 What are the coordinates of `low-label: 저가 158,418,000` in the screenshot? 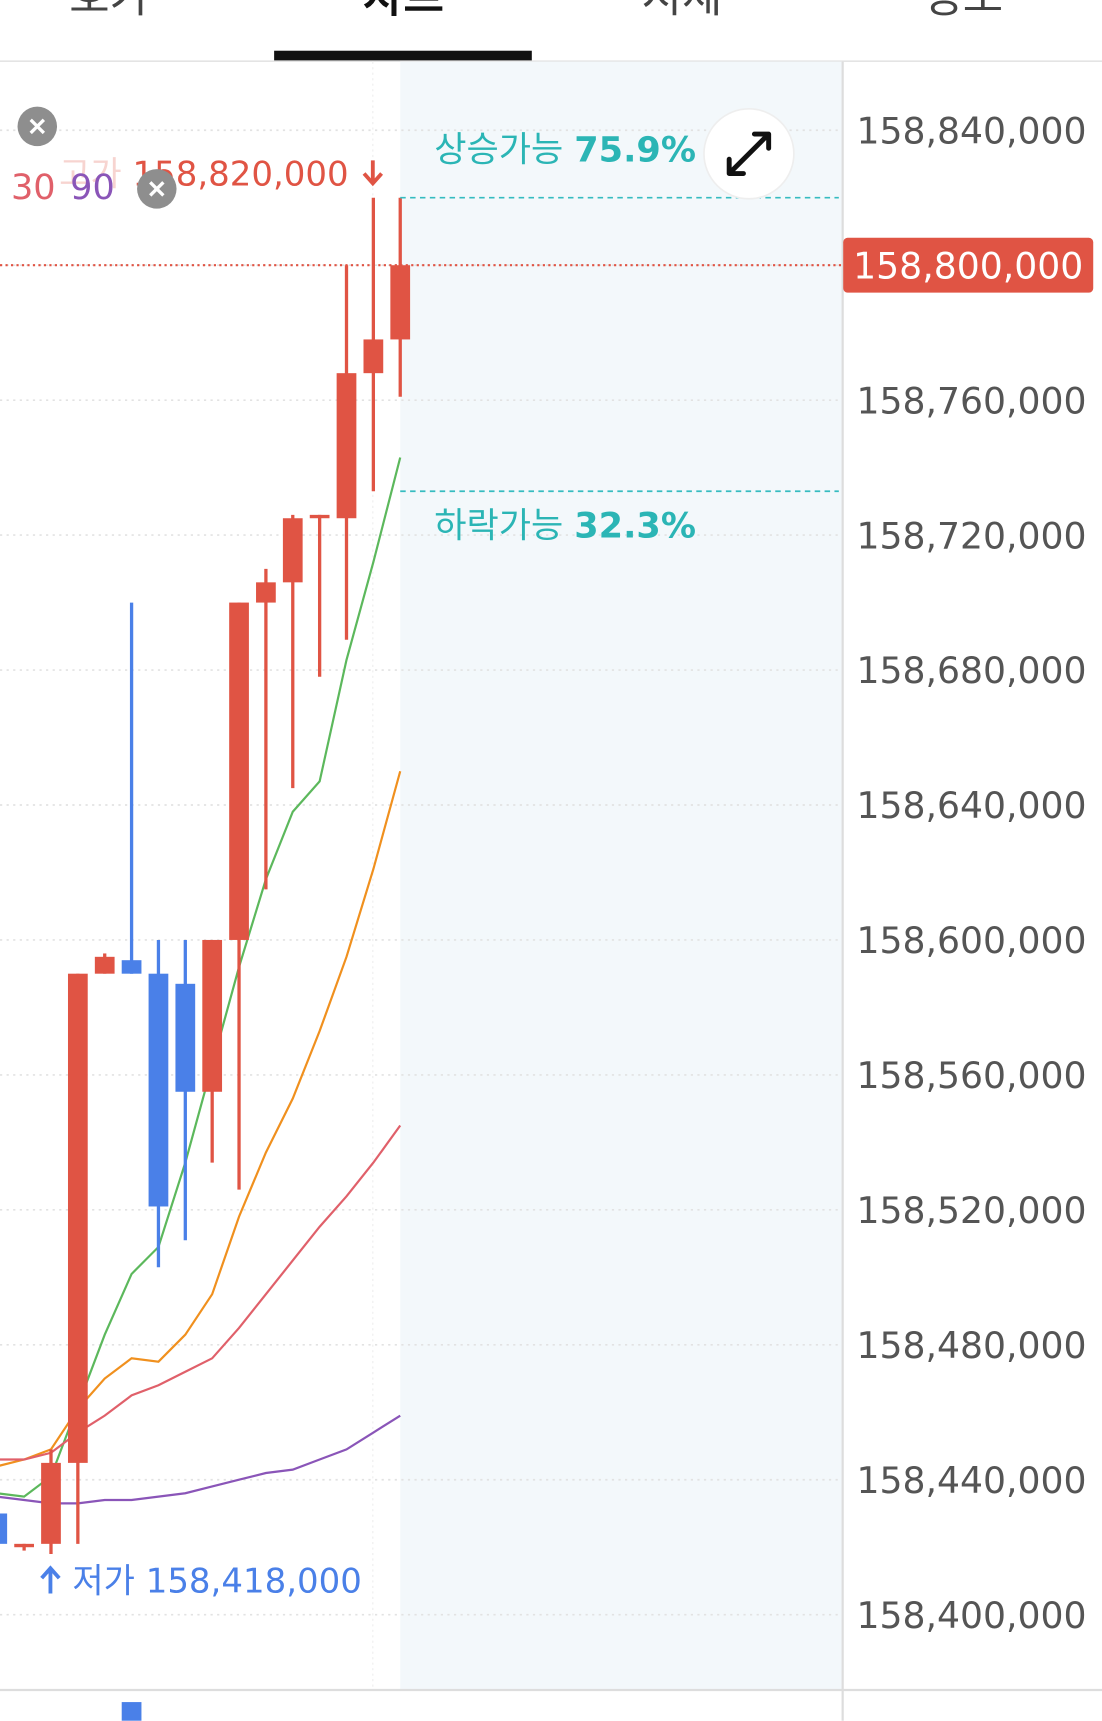 It's located at (217, 1581).